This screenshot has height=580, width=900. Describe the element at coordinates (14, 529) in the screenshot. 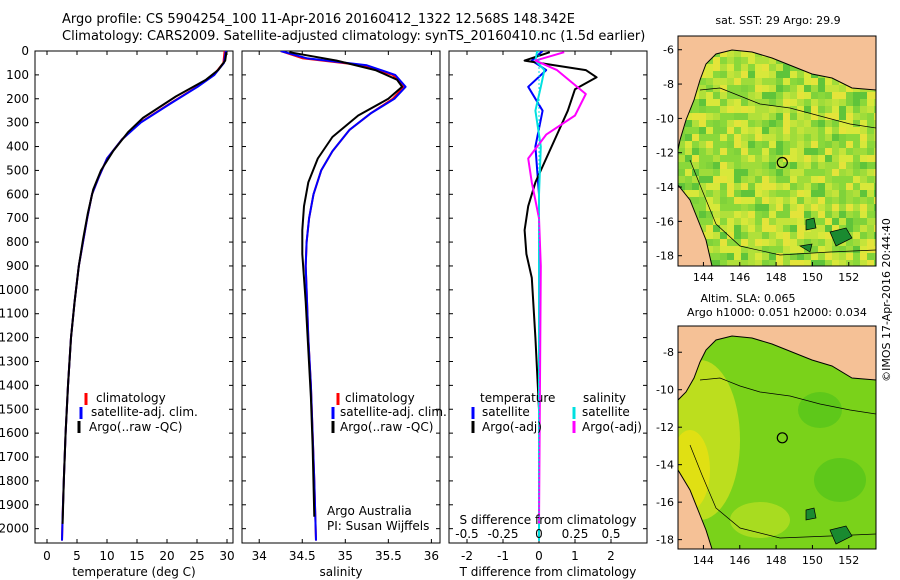

I see `depth-tick-label: 2000` at that location.